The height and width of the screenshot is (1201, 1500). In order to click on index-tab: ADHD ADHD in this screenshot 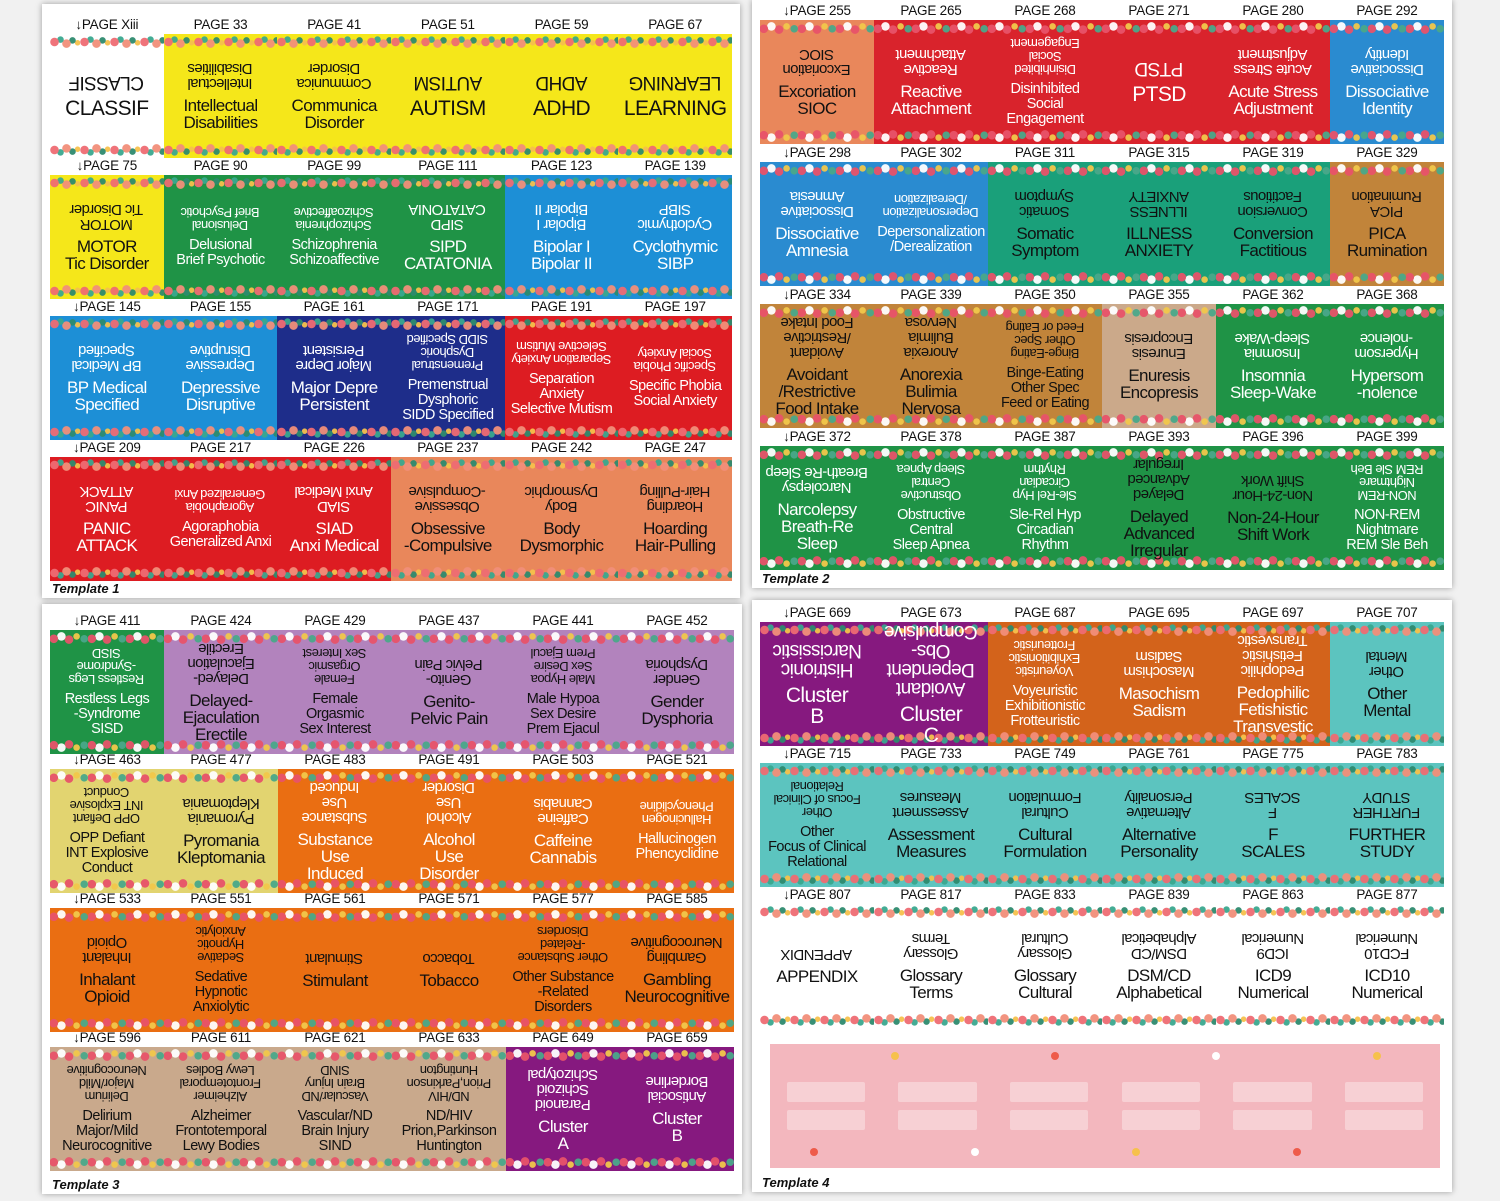, I will do `click(561, 96)`.